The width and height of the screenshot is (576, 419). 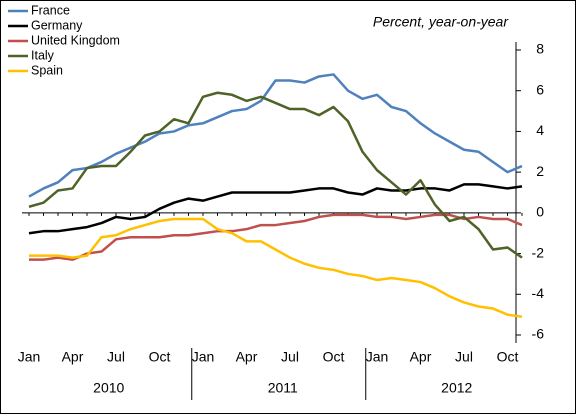 I want to click on y-tick-label: 0, so click(x=540, y=212).